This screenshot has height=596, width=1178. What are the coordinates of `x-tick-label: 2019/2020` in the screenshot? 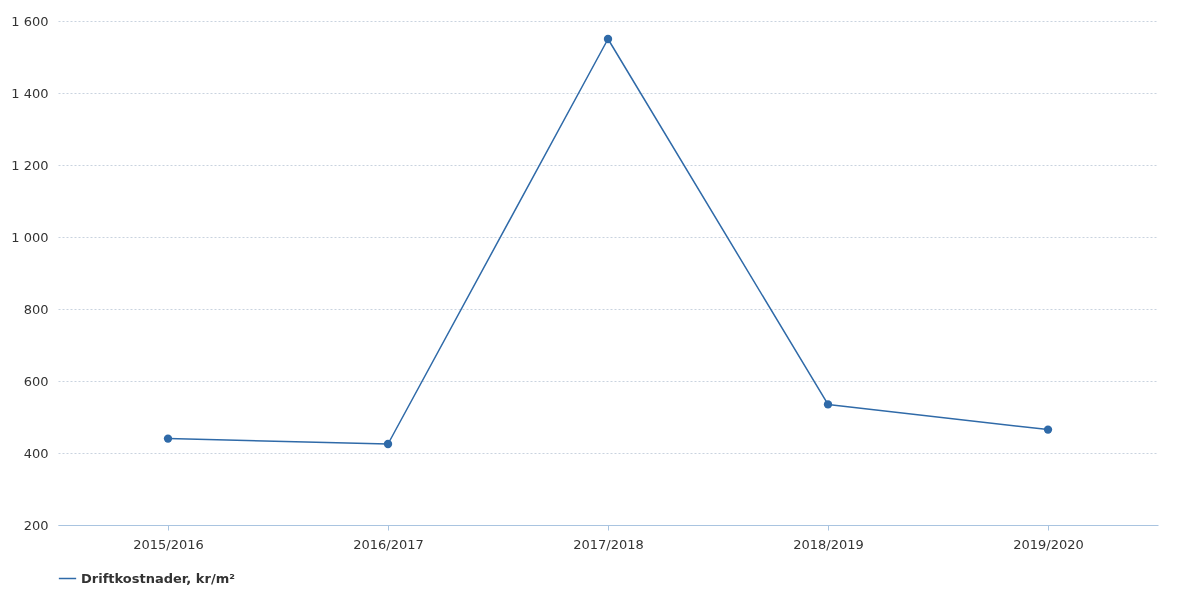 It's located at (1048, 544).